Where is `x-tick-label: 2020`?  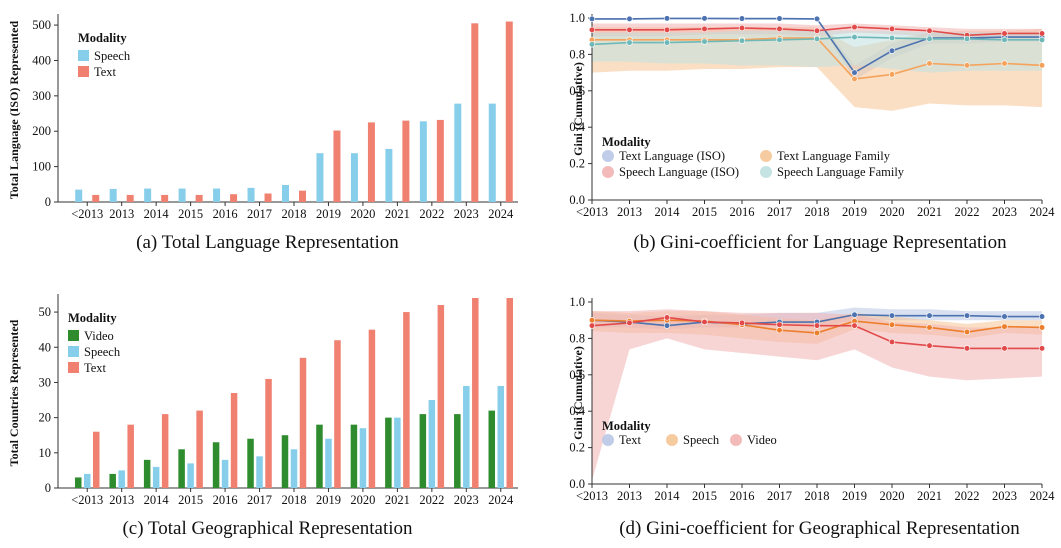 x-tick-label: 2020 is located at coordinates (892, 212).